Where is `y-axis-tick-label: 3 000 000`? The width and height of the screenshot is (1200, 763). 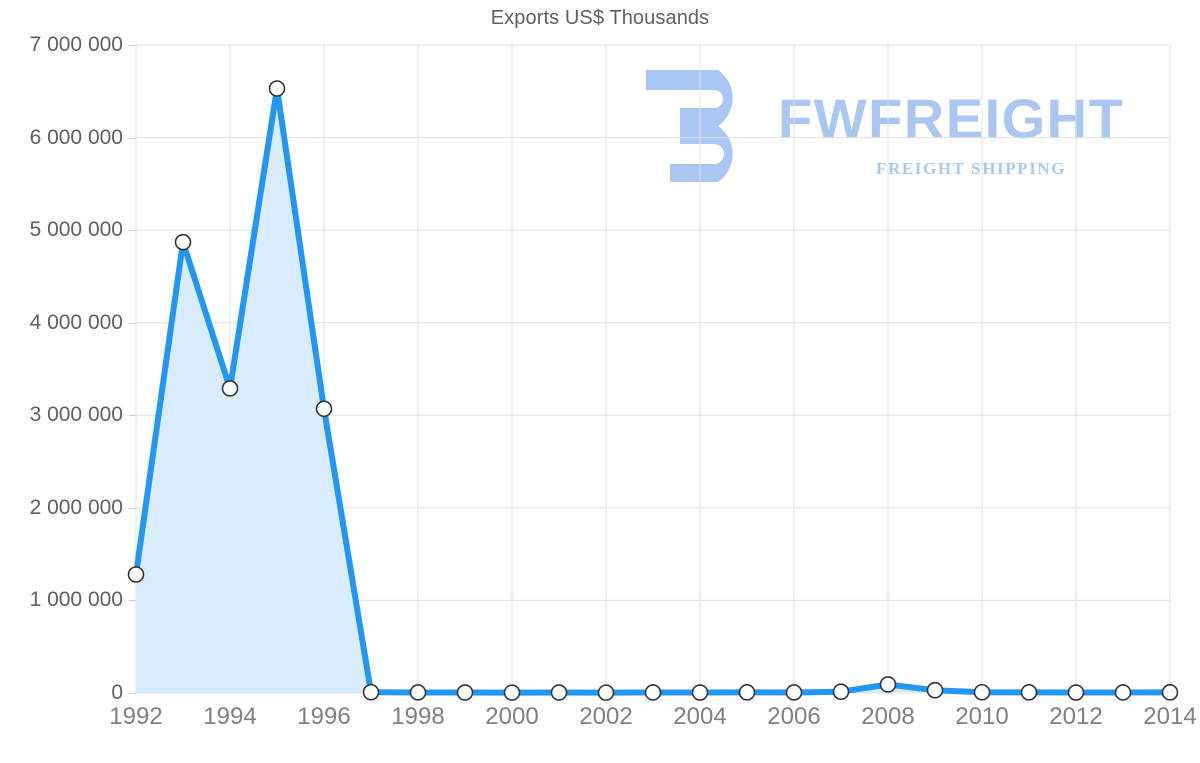 y-axis-tick-label: 3 000 000 is located at coordinates (76, 415).